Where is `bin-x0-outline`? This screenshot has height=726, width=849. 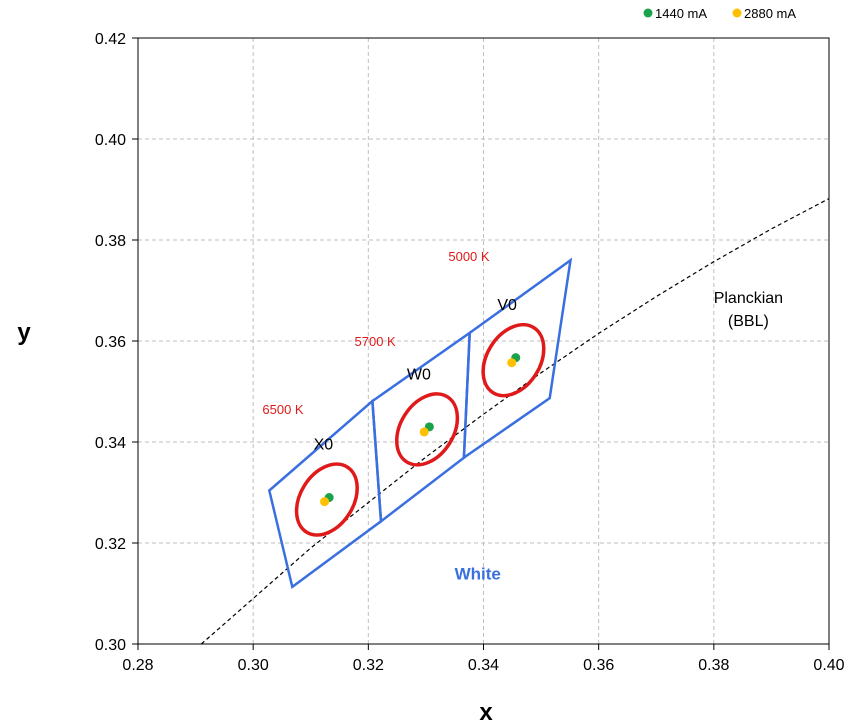
bin-x0-outline is located at coordinates (325, 494).